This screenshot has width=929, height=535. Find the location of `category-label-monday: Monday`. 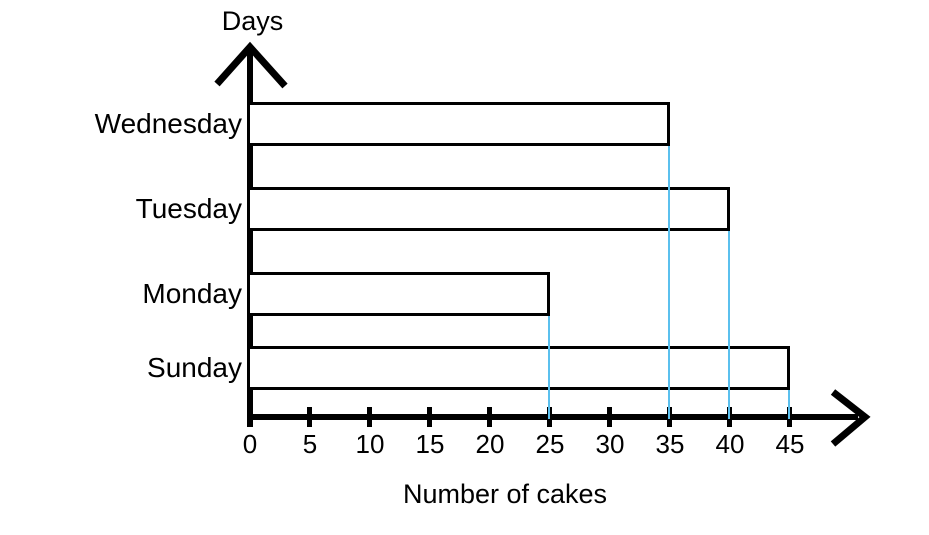

category-label-monday: Monday is located at coordinates (192, 293).